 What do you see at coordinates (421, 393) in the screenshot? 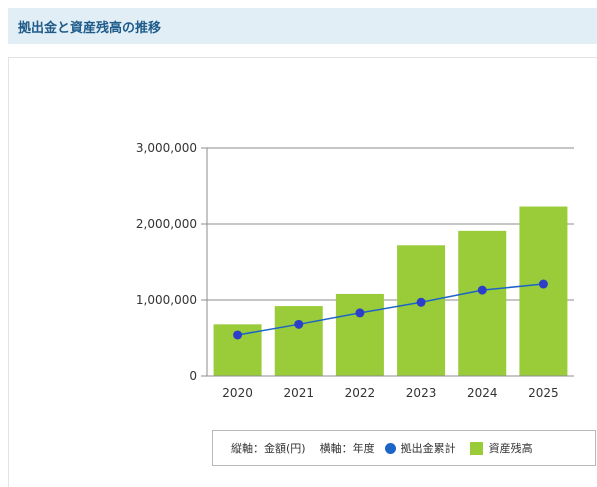
I see `x-tick-label: 2023` at bounding box center [421, 393].